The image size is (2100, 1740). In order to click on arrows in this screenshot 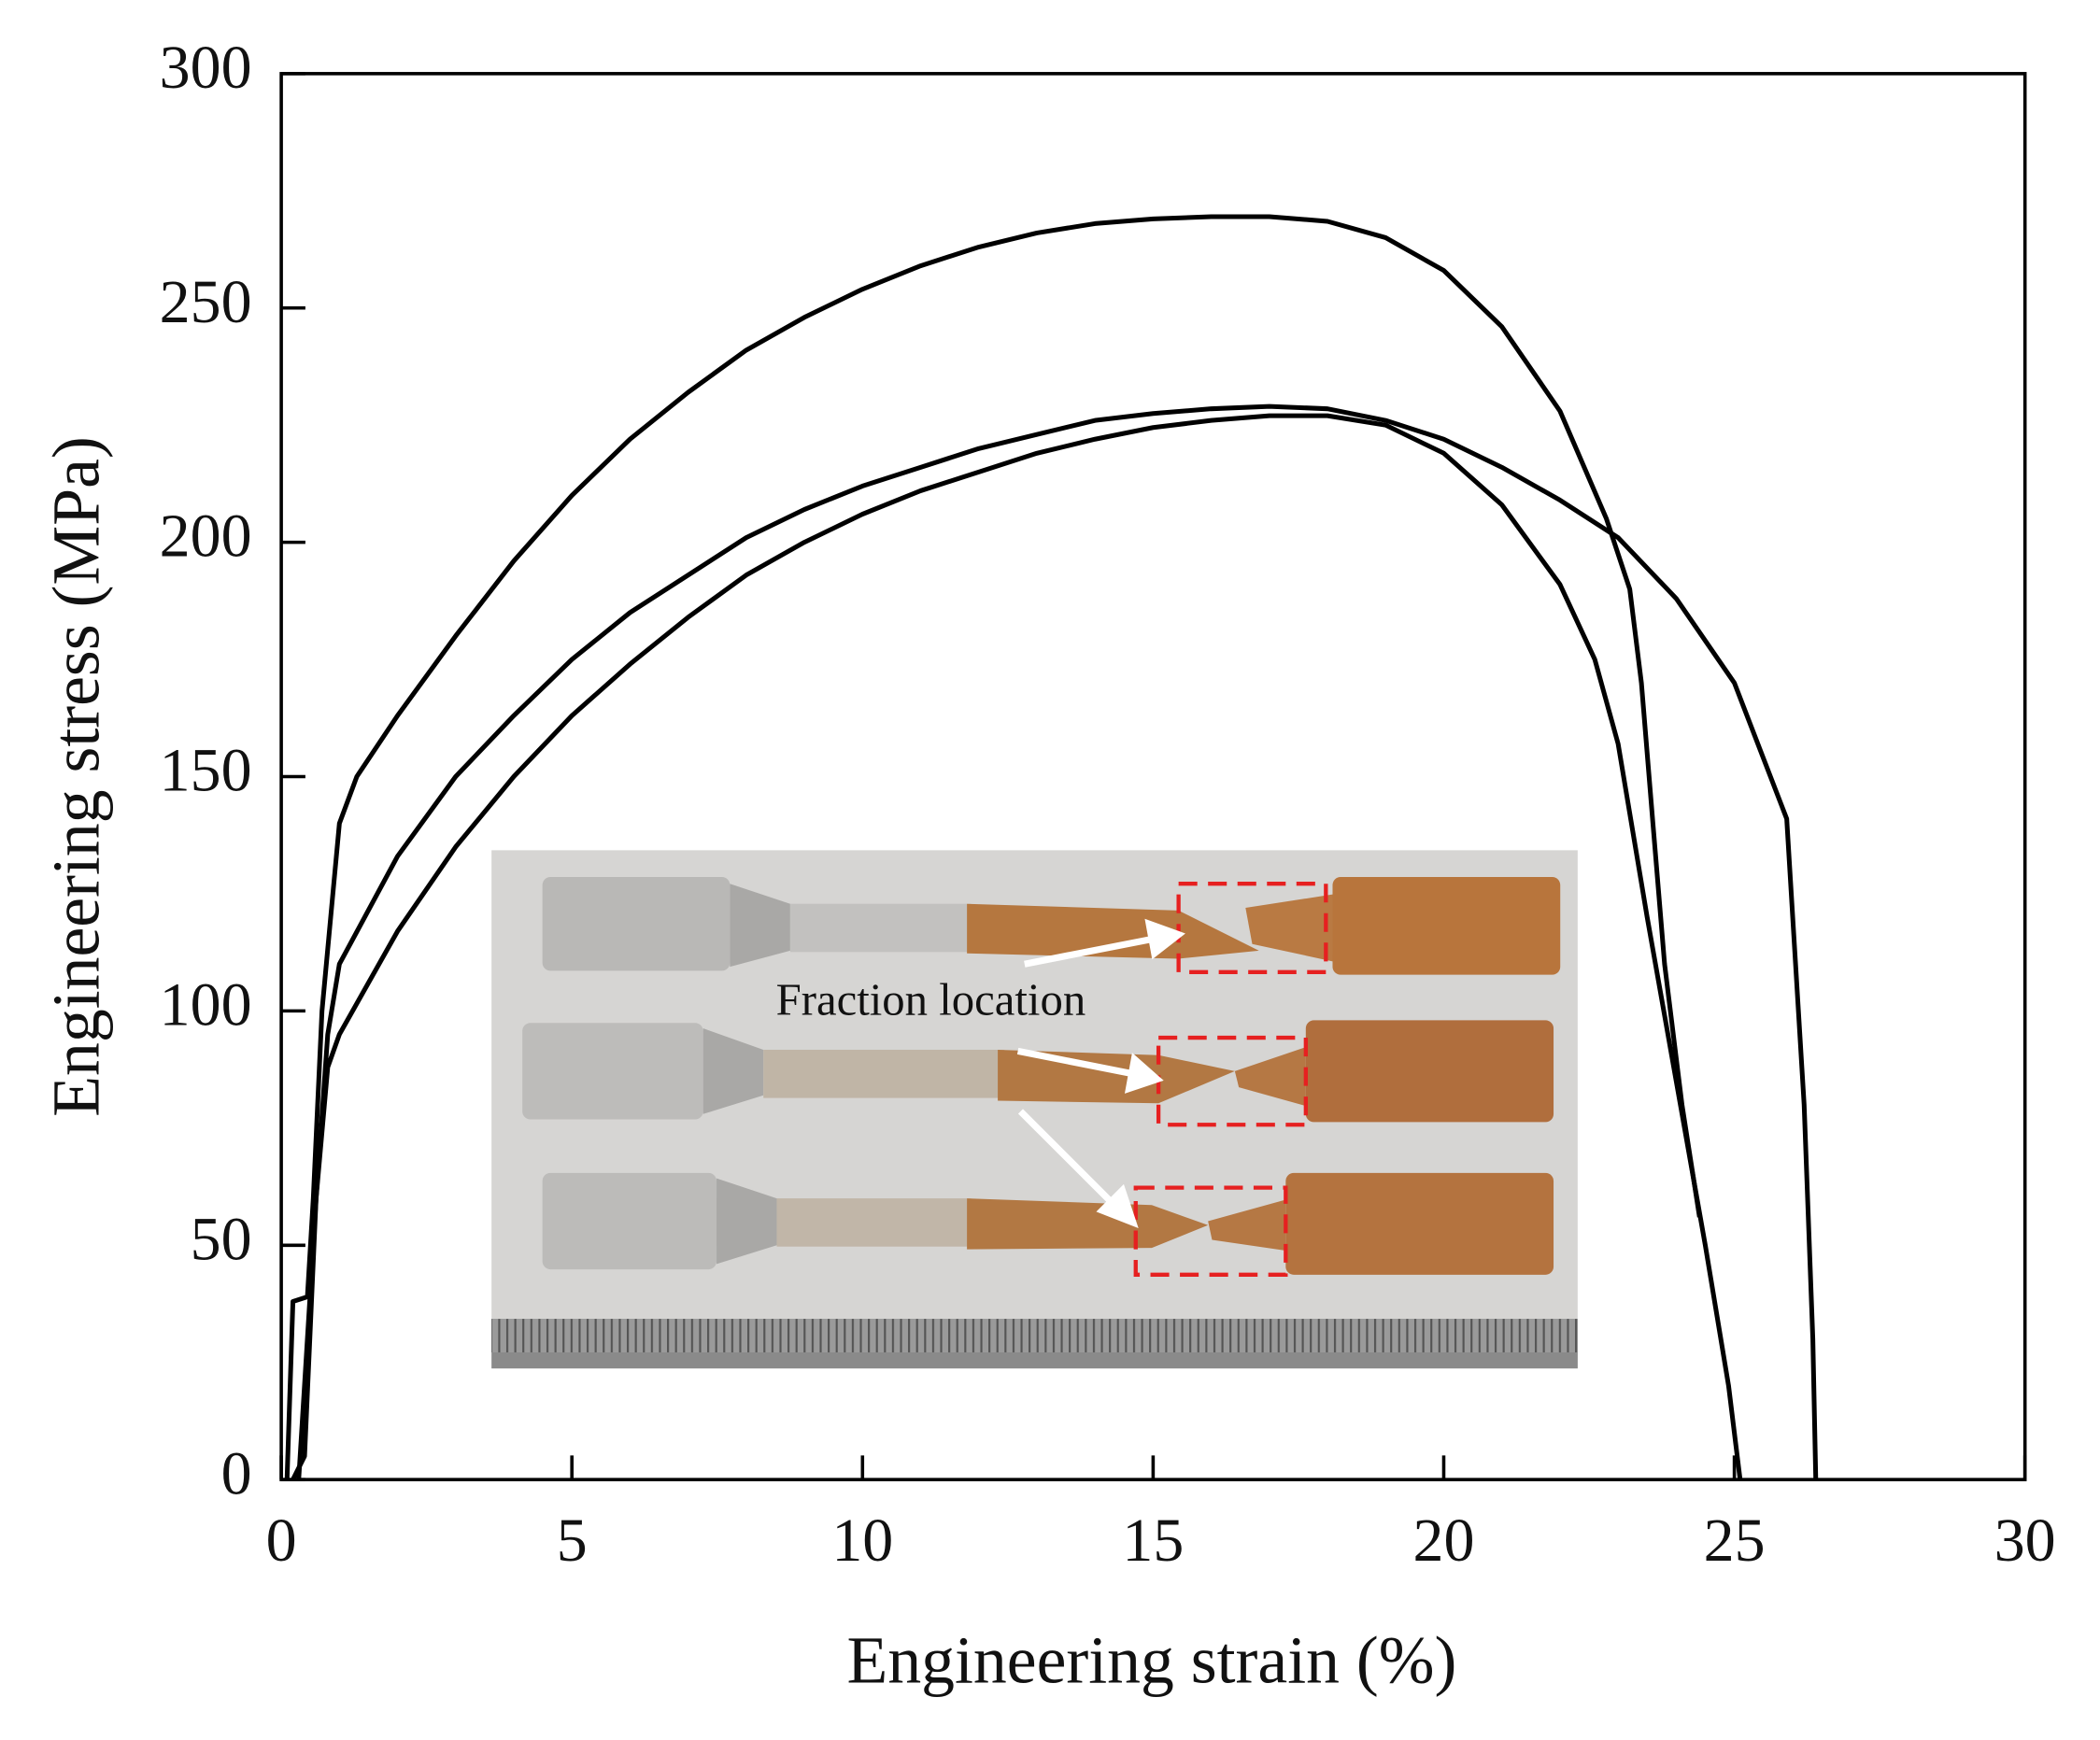, I will do `click(1101, 1074)`.